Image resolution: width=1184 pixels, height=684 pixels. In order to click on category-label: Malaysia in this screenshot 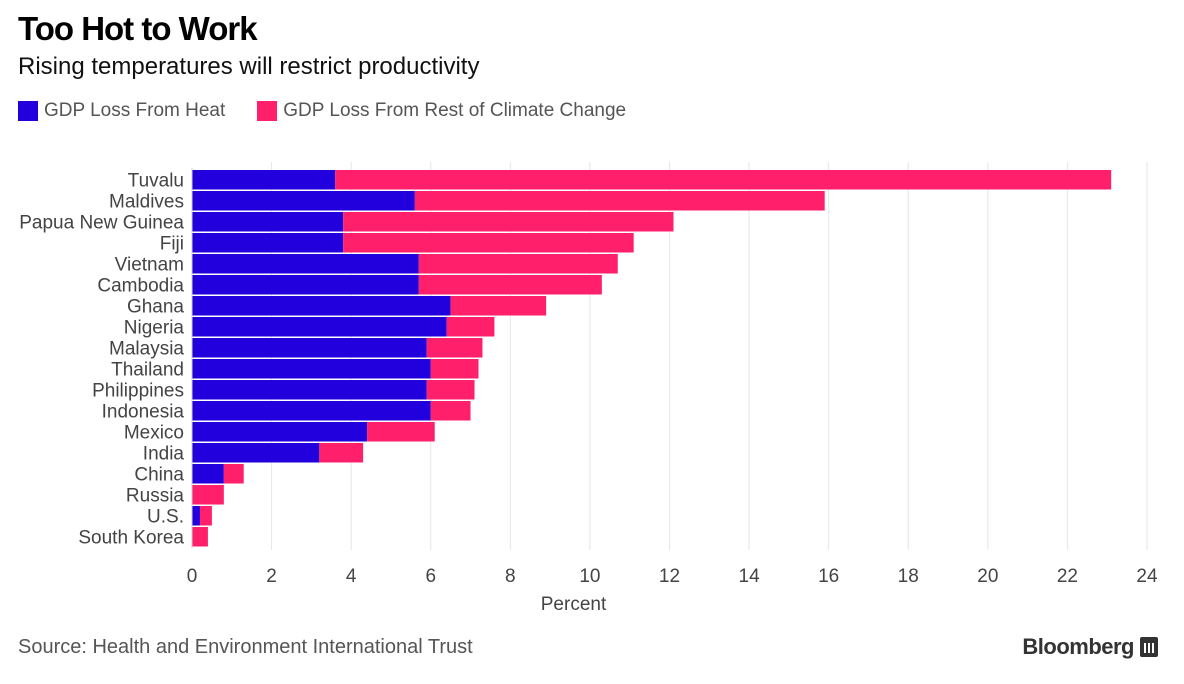, I will do `click(146, 348)`.